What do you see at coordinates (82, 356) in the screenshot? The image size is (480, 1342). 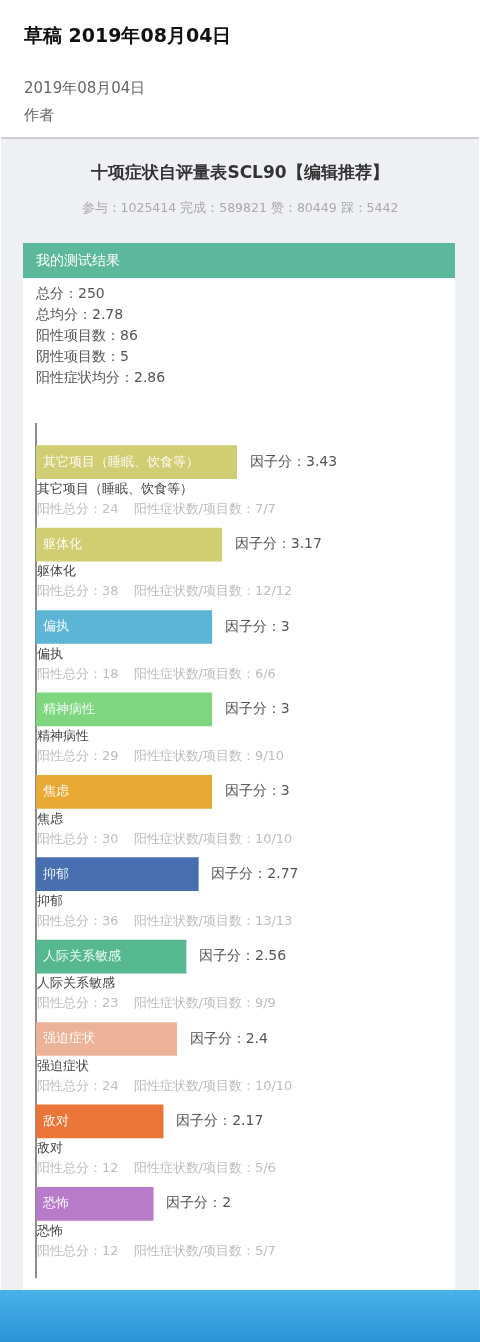 I see `text: 阴性项目数：5` at bounding box center [82, 356].